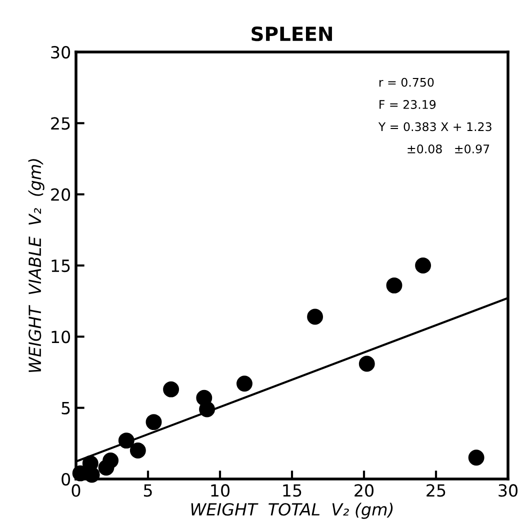 The image size is (522, 531). I want to click on y-tick-label: 20, so click(60, 194).